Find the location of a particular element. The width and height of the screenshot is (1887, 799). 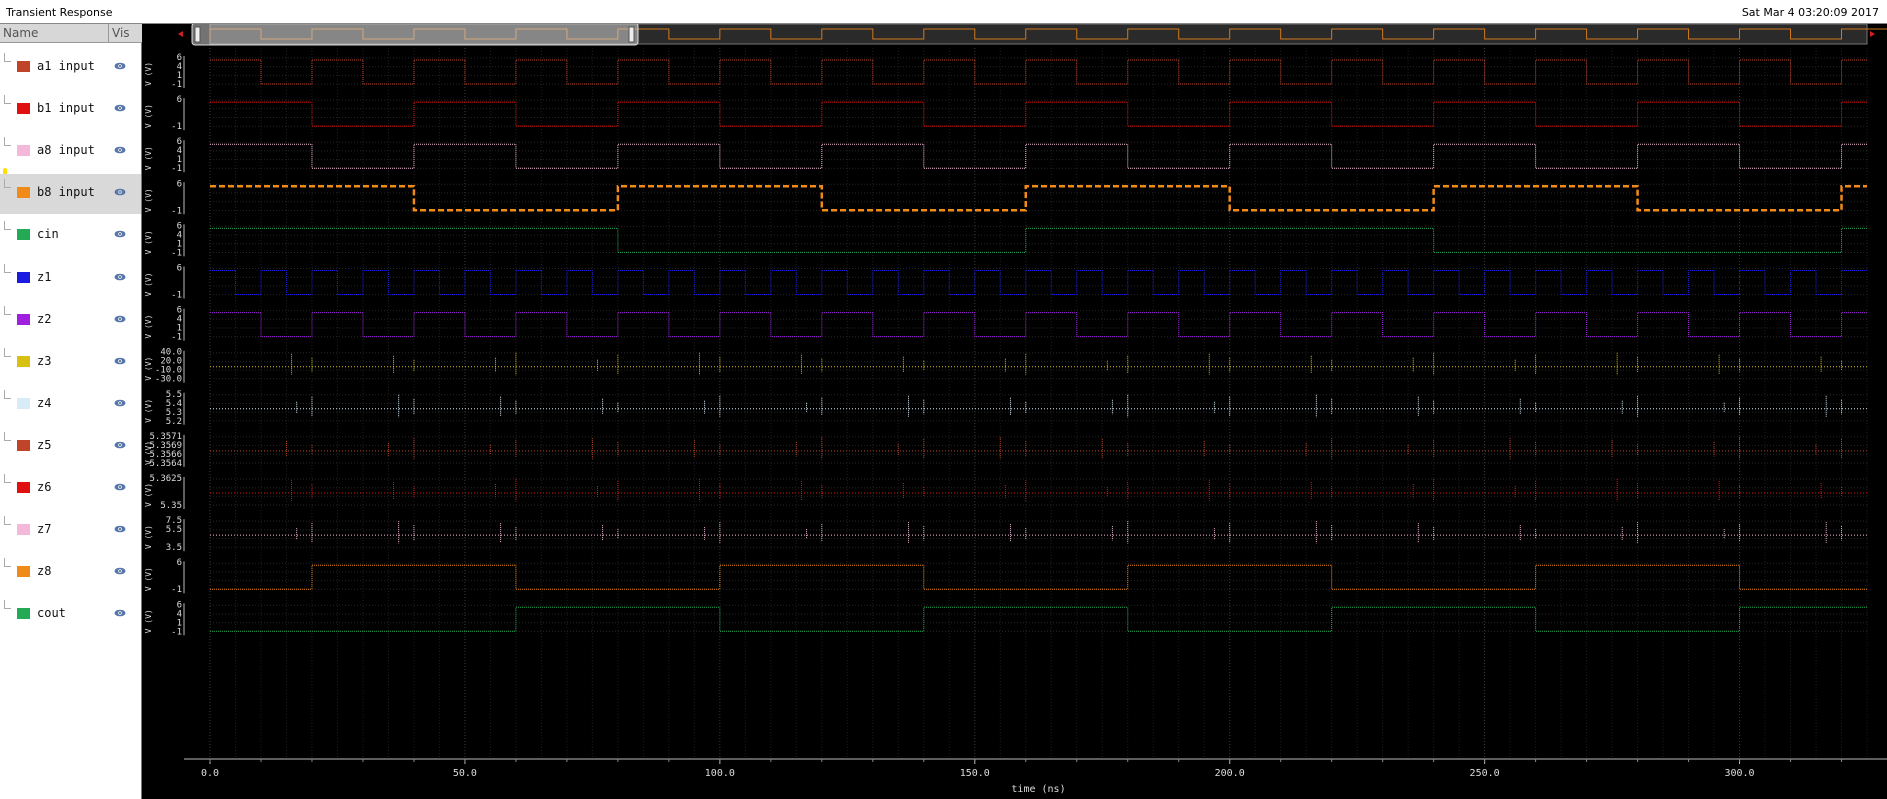

signal-row: z4 is located at coordinates (70, 405).